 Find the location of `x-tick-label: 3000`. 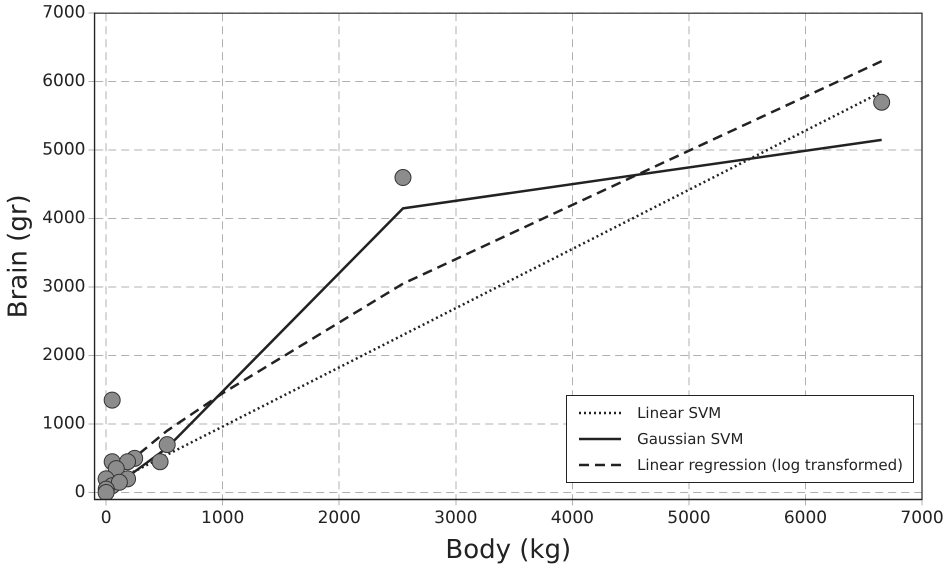

x-tick-label: 3000 is located at coordinates (456, 518).